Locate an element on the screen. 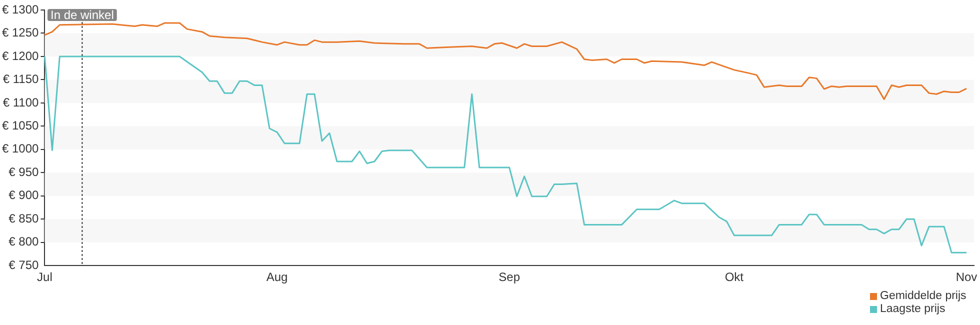 The width and height of the screenshot is (980, 325). y-tick-label: € 950 is located at coordinates (24, 171).